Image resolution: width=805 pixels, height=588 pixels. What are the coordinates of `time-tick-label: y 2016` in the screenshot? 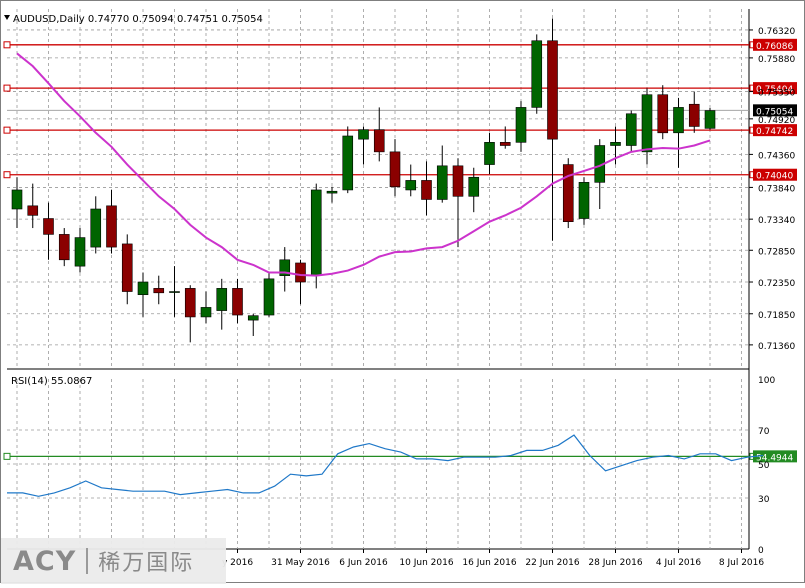 It's located at (237, 563).